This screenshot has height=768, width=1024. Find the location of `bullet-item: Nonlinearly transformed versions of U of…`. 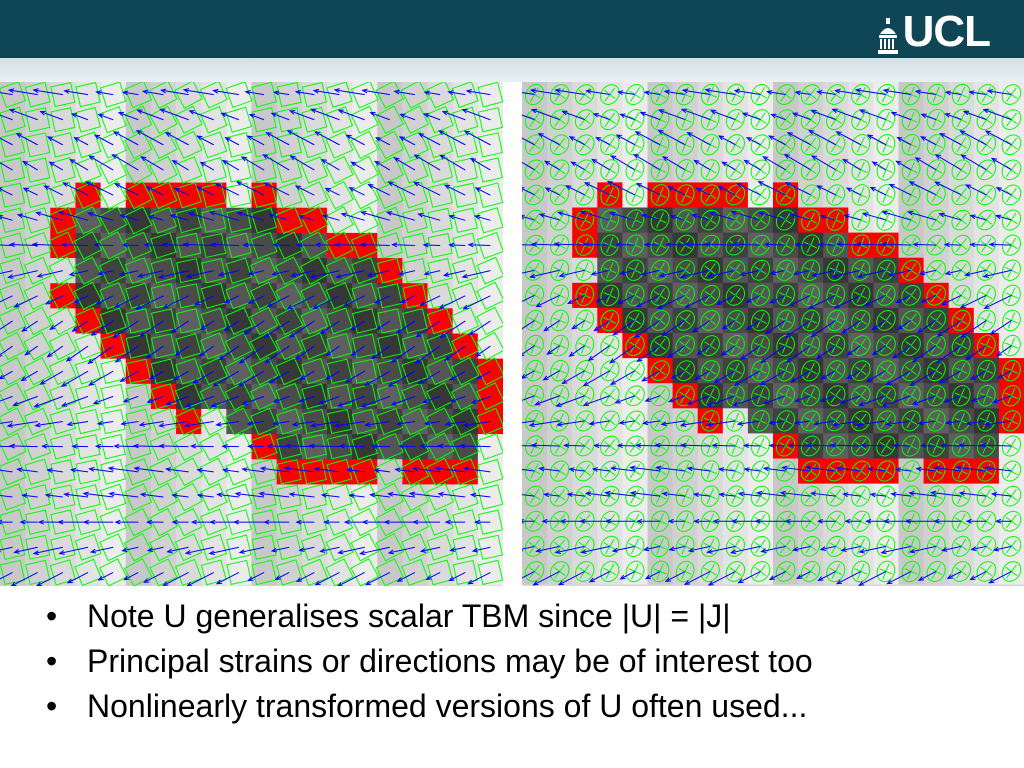

bullet-item: Nonlinearly transformed versions of U of… is located at coordinates (426, 706).